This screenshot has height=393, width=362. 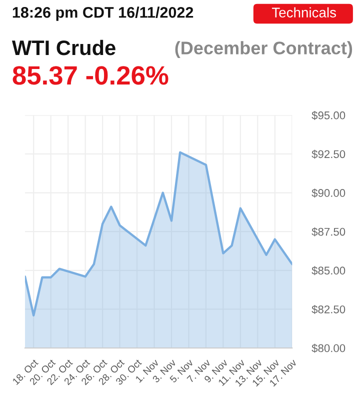 What do you see at coordinates (329, 271) in the screenshot?
I see `y-tick-label: $85.00` at bounding box center [329, 271].